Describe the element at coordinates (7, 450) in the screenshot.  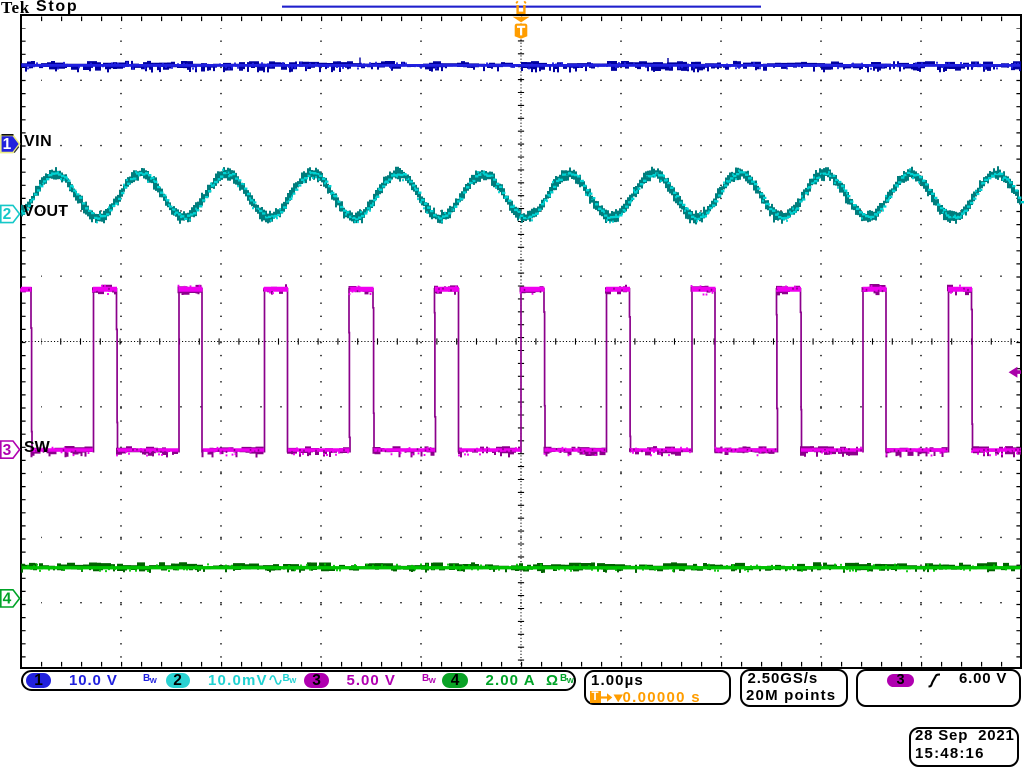
I see `svg-text: 3` at that location.